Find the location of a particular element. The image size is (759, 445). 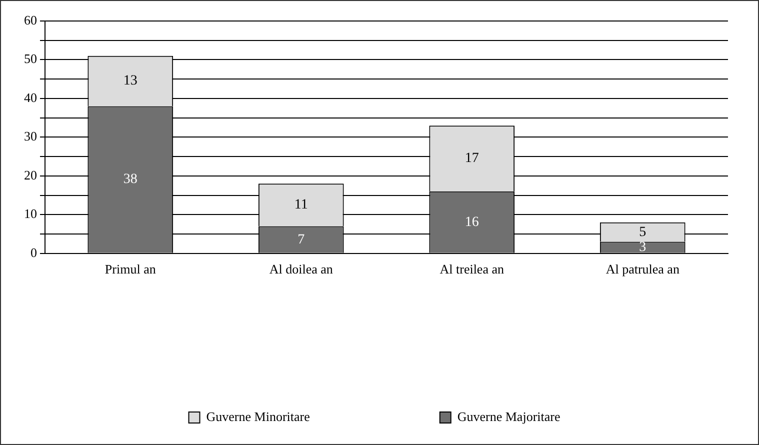

x-tick-label: Al patrulea an is located at coordinates (643, 269).